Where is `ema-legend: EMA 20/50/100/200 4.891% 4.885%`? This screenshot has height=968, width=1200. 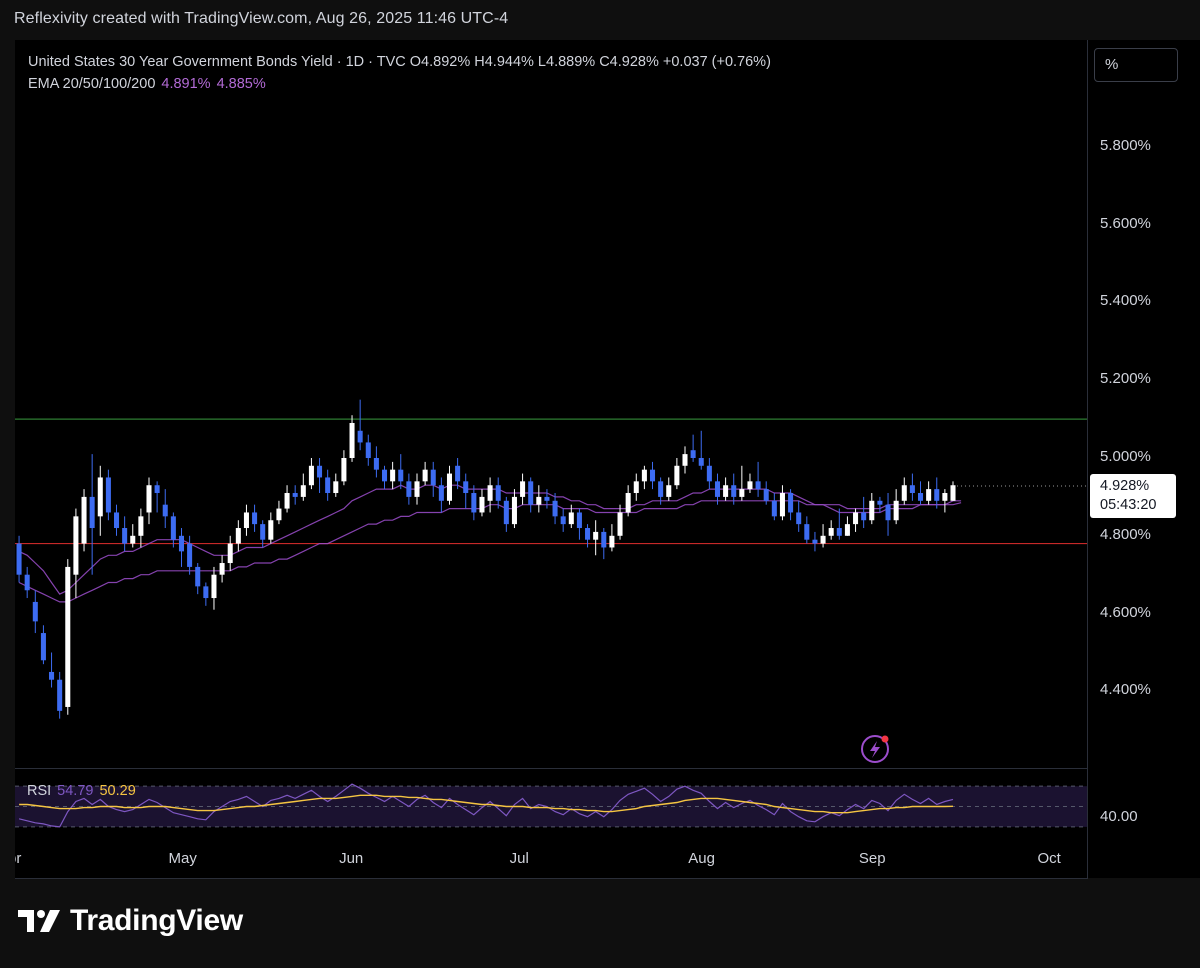 ema-legend: EMA 20/50/100/200 4.891% 4.885% is located at coordinates (399, 84).